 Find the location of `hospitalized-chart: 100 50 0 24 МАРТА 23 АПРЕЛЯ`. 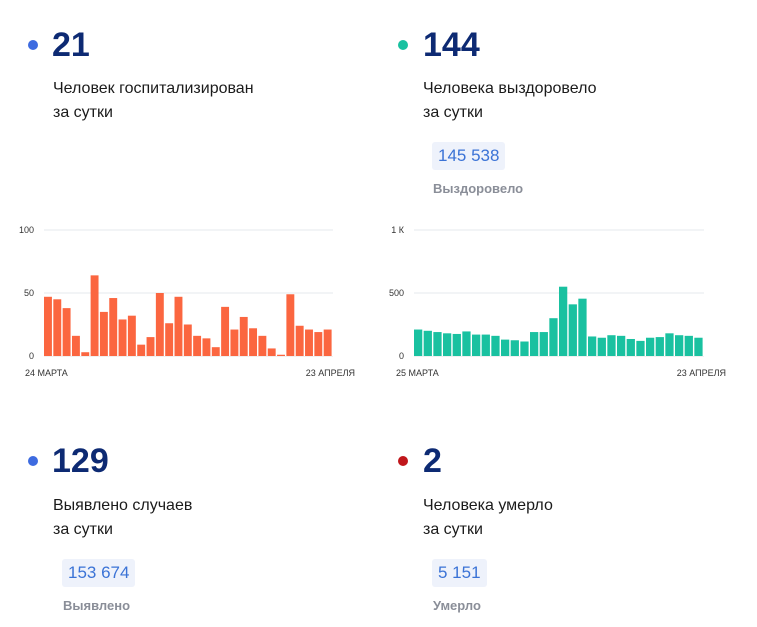

hospitalized-chart: 100 50 0 24 МАРТА 23 АПРЕЛЯ is located at coordinates (187, 301).